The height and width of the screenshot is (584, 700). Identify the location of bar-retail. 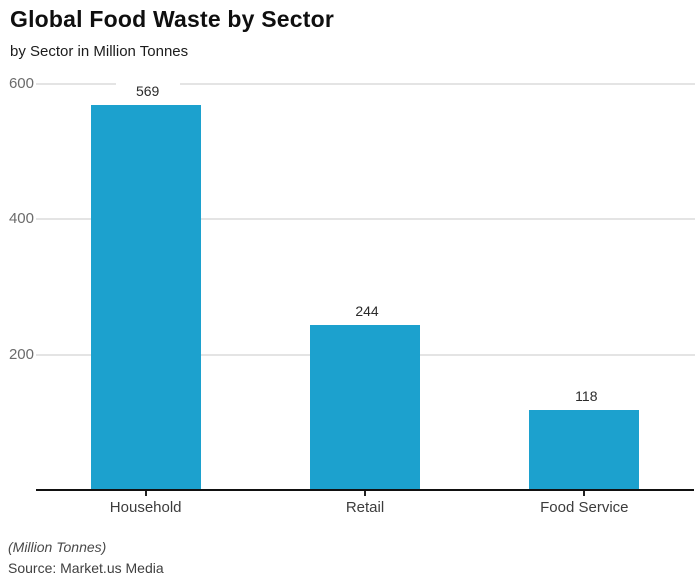
(365, 407).